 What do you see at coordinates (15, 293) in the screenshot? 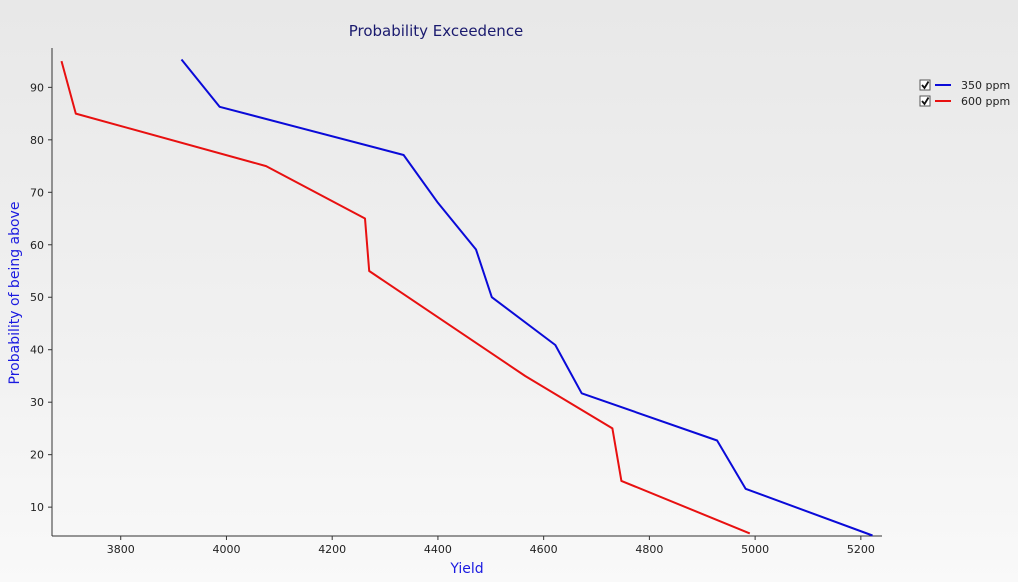
I see `y-axis-label: Probability of being above` at bounding box center [15, 293].